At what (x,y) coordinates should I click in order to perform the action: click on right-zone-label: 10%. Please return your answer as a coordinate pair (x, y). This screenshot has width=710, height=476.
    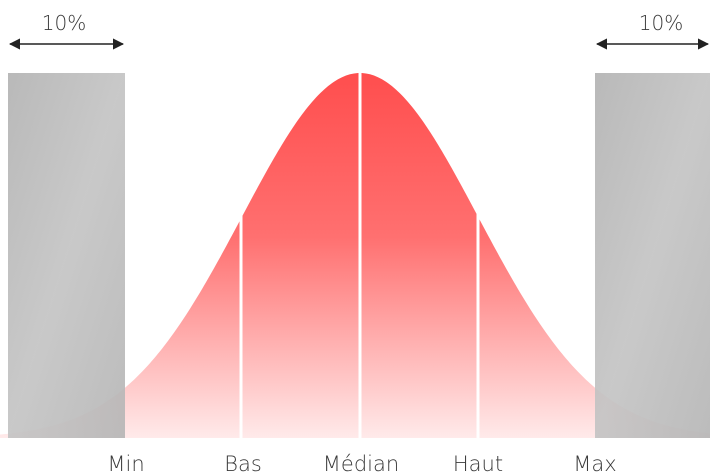
    Looking at the image, I should click on (661, 23).